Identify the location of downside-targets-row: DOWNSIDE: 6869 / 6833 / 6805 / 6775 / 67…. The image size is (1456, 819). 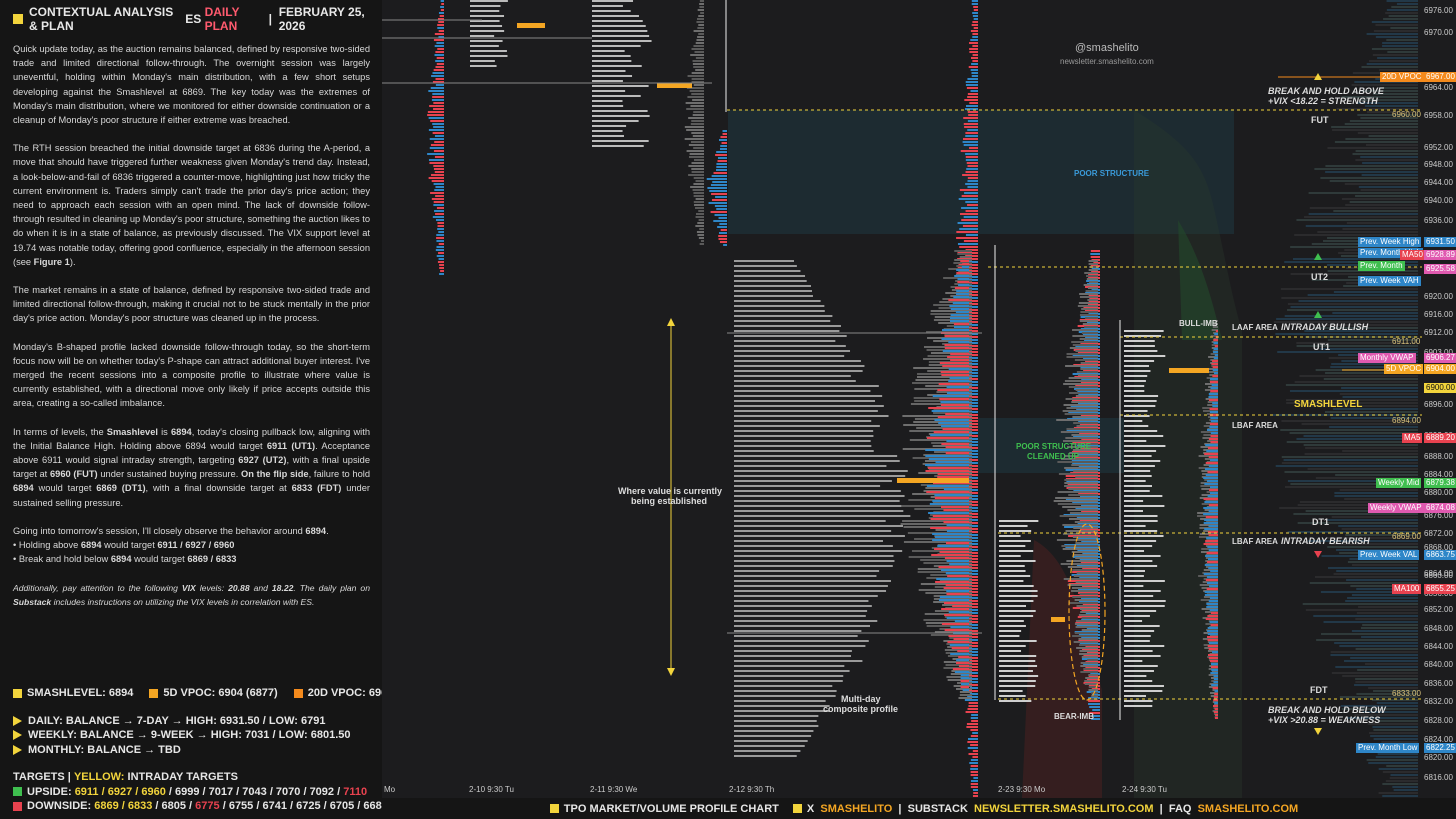
(200, 806).